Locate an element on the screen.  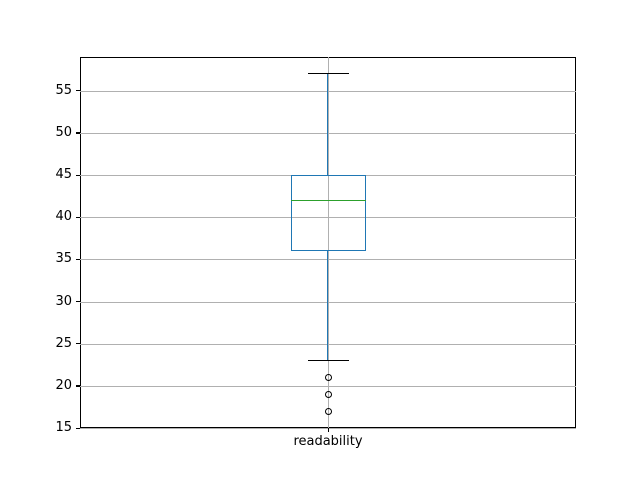
lower-cap is located at coordinates (328, 360).